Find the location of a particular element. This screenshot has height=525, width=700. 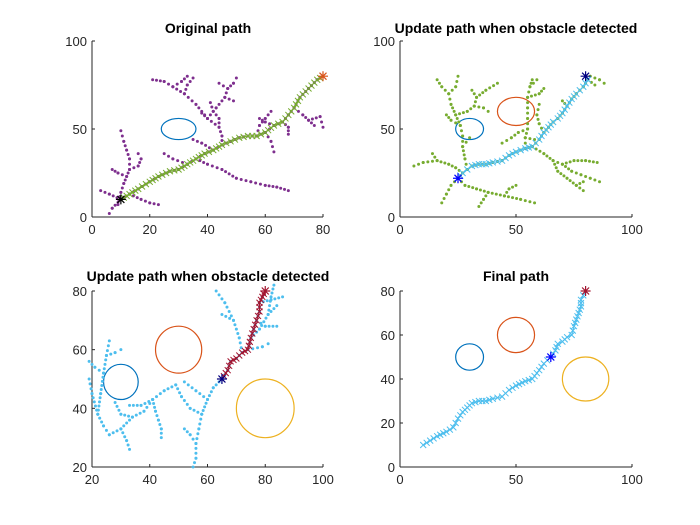

x-tick-label: 20 is located at coordinates (92, 479).